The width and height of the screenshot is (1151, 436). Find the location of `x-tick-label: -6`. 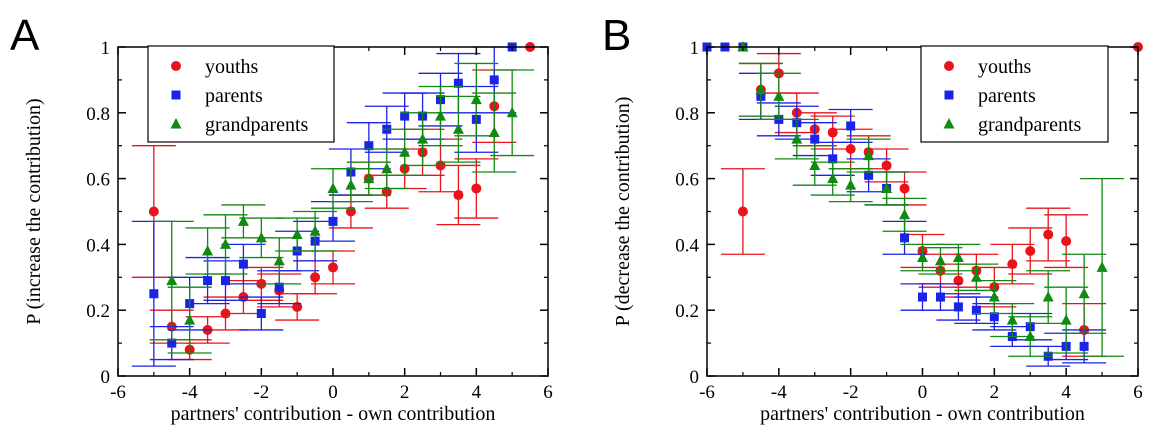

x-tick-label: -6 is located at coordinates (118, 392).